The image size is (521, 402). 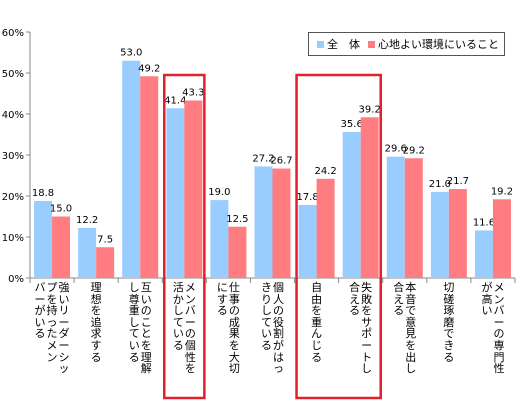 I want to click on category-label: 理想を追求する, so click(x=96, y=322).